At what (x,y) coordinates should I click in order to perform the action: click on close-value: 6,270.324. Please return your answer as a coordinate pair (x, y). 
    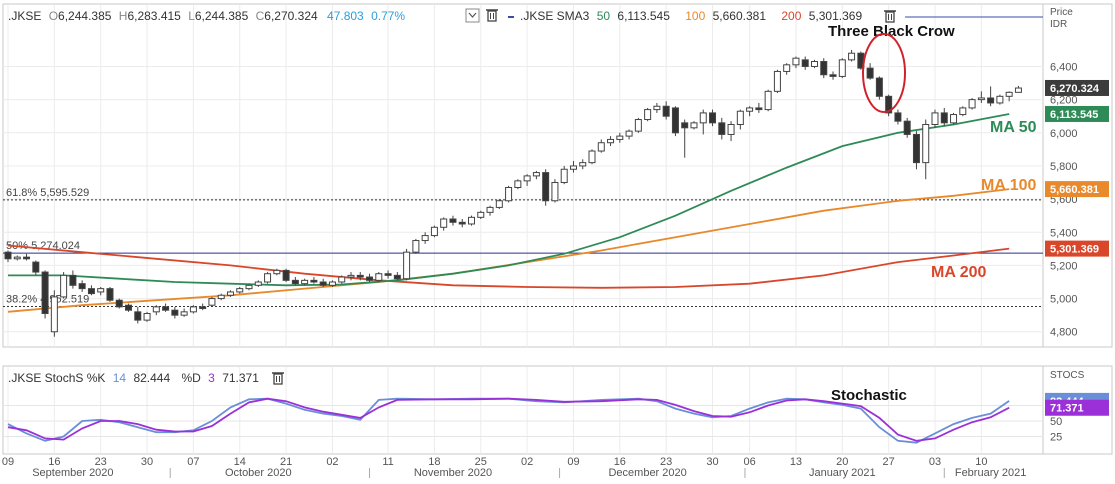
    Looking at the image, I should click on (291, 16).